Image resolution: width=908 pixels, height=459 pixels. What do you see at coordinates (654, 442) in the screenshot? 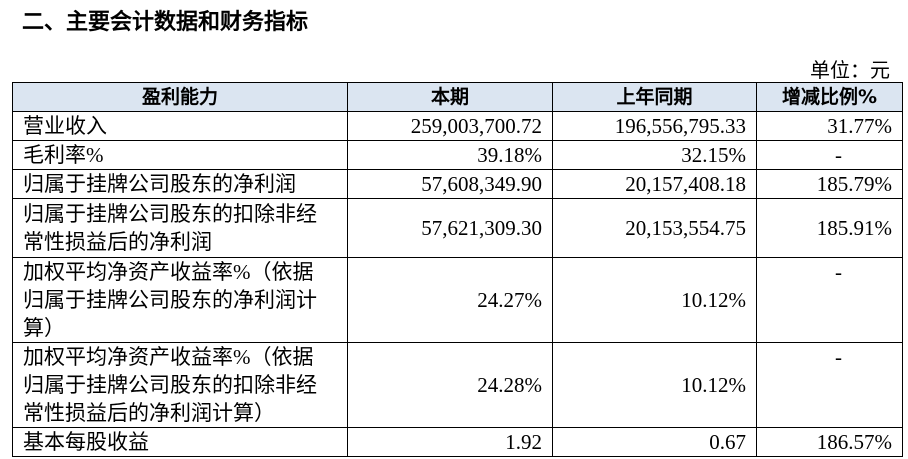
I see `value-cell: 0.67` at bounding box center [654, 442].